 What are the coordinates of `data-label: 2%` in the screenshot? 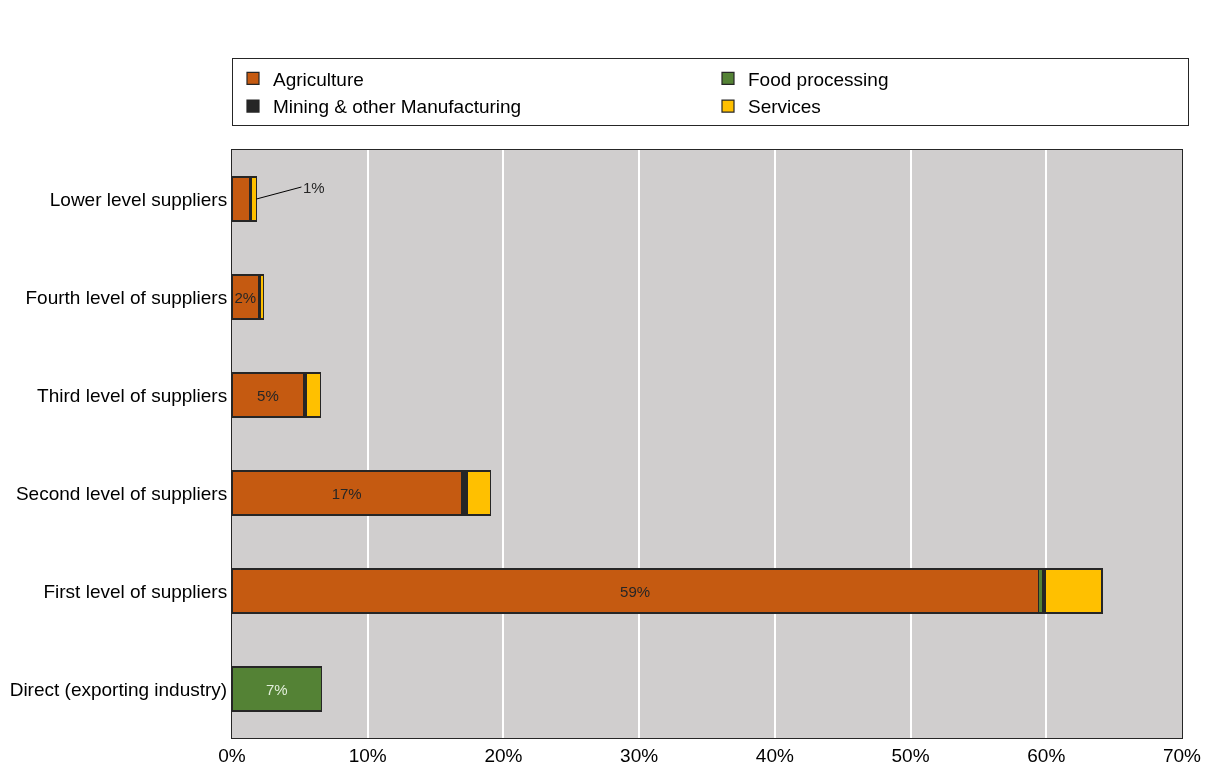 It's located at (245, 297).